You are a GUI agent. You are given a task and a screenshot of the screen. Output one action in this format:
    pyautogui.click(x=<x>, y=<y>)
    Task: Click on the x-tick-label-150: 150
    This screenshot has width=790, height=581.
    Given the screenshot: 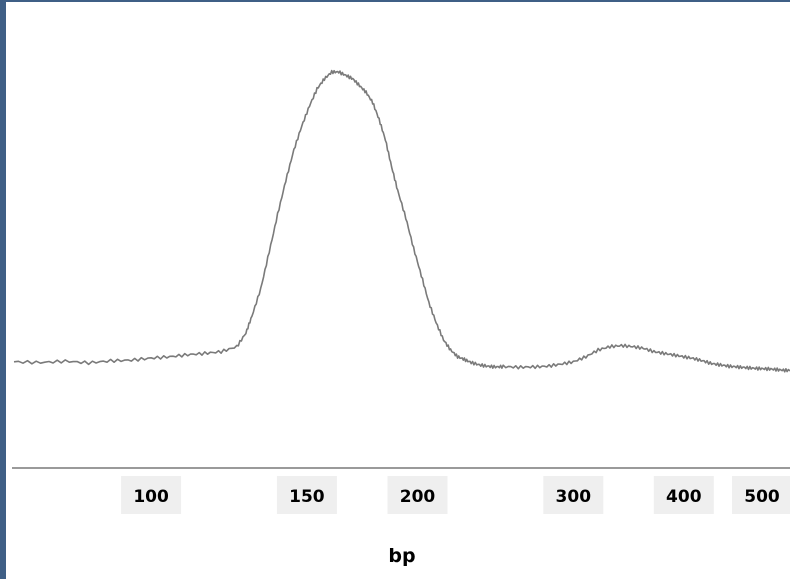 What is the action you would take?
    pyautogui.click(x=307, y=497)
    